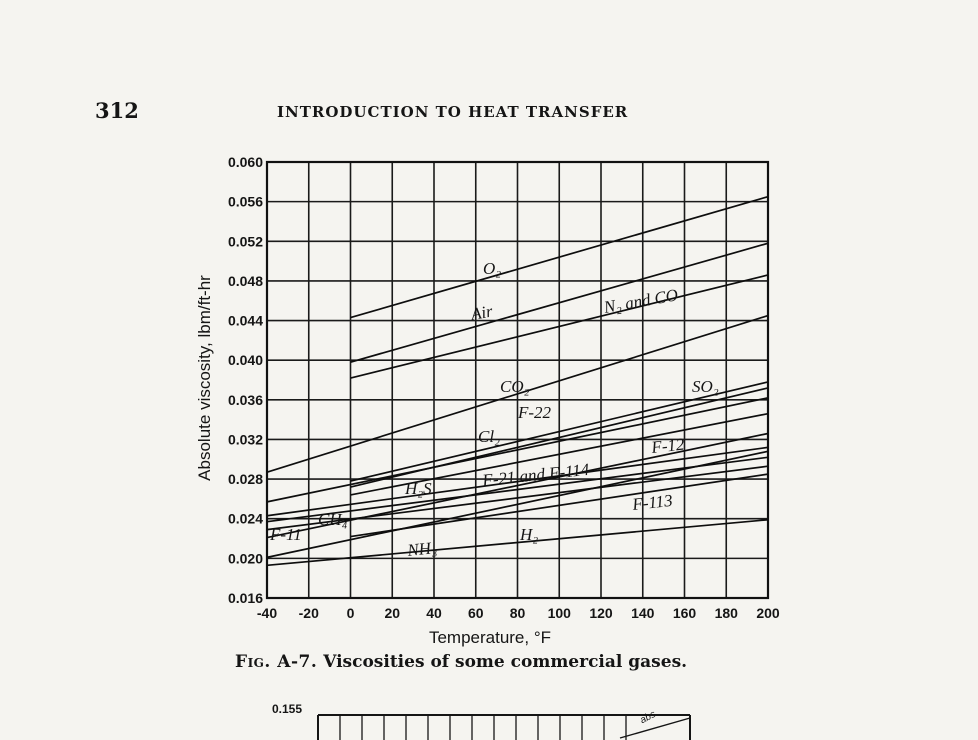 The height and width of the screenshot is (740, 978). What do you see at coordinates (685, 613) in the screenshot?
I see `x-tick-label: 160` at bounding box center [685, 613].